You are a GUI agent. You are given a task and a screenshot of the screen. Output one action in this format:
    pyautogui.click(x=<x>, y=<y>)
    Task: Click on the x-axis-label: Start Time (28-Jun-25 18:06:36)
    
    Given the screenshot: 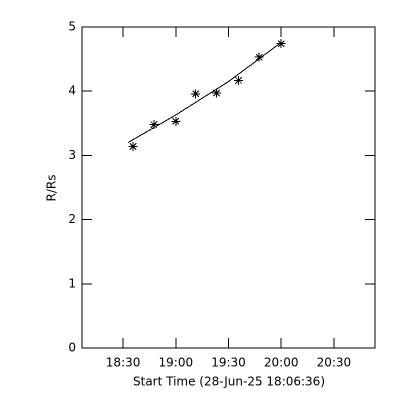 What is the action you would take?
    pyautogui.click(x=229, y=382)
    